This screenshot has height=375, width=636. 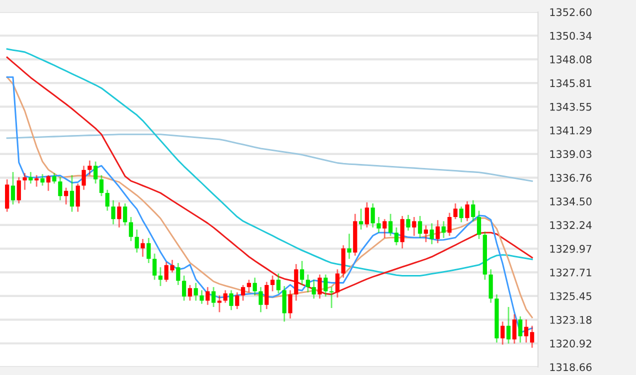 I want to click on y-tick-label: 1329.97, so click(x=571, y=248).